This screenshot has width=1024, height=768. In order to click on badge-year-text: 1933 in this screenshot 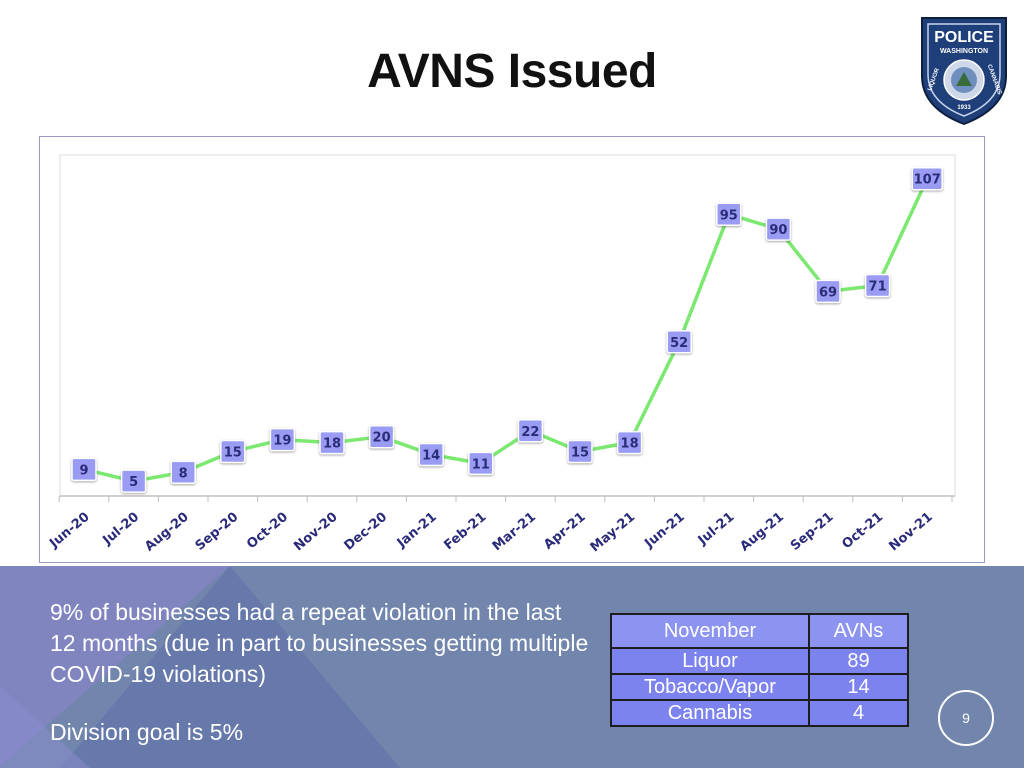, I will do `click(964, 108)`.